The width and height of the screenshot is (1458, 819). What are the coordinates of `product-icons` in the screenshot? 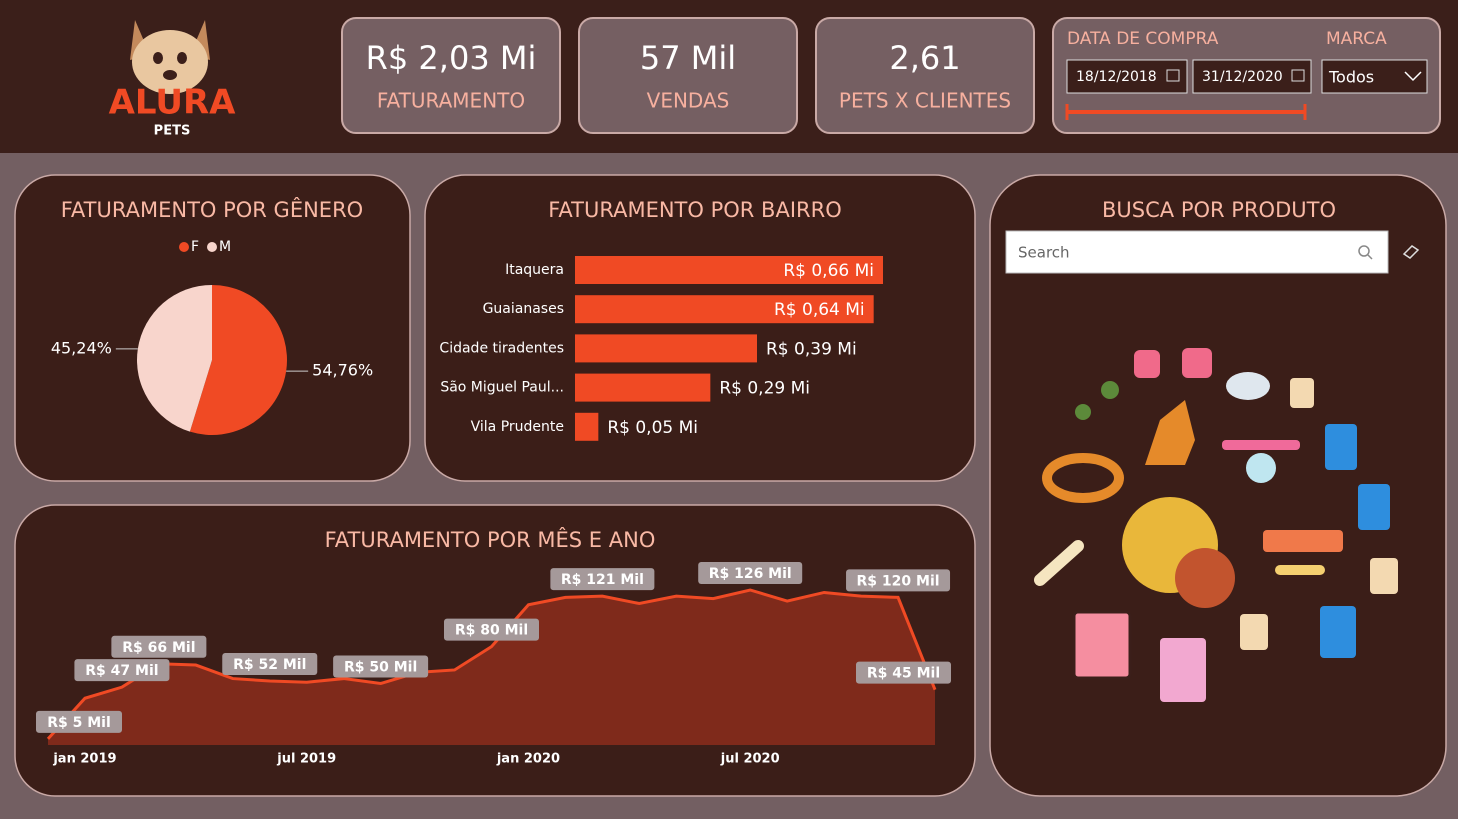 It's located at (1216, 525).